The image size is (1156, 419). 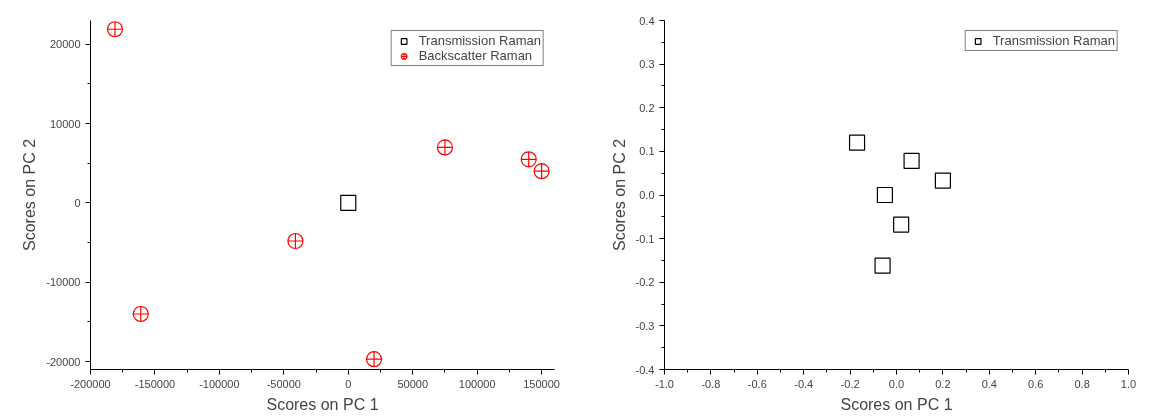 What do you see at coordinates (850, 383) in the screenshot?
I see `x-tick-label: -0.2` at bounding box center [850, 383].